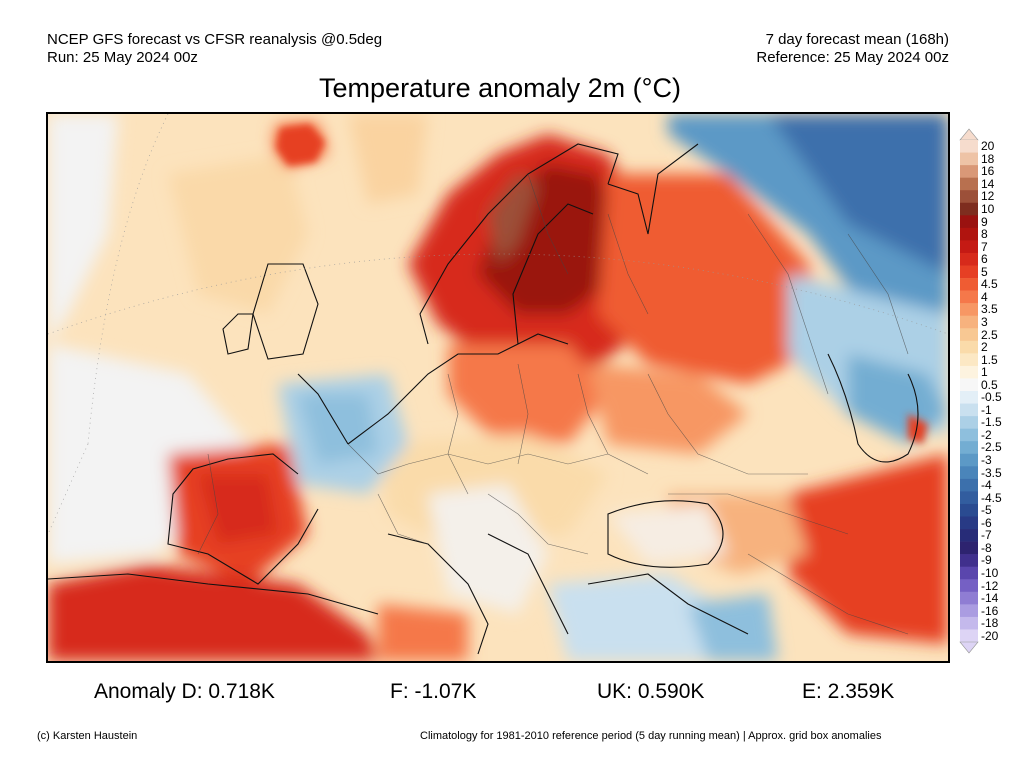 The height and width of the screenshot is (768, 1024). I want to click on colorbar-tick-label: 16, so click(988, 171).